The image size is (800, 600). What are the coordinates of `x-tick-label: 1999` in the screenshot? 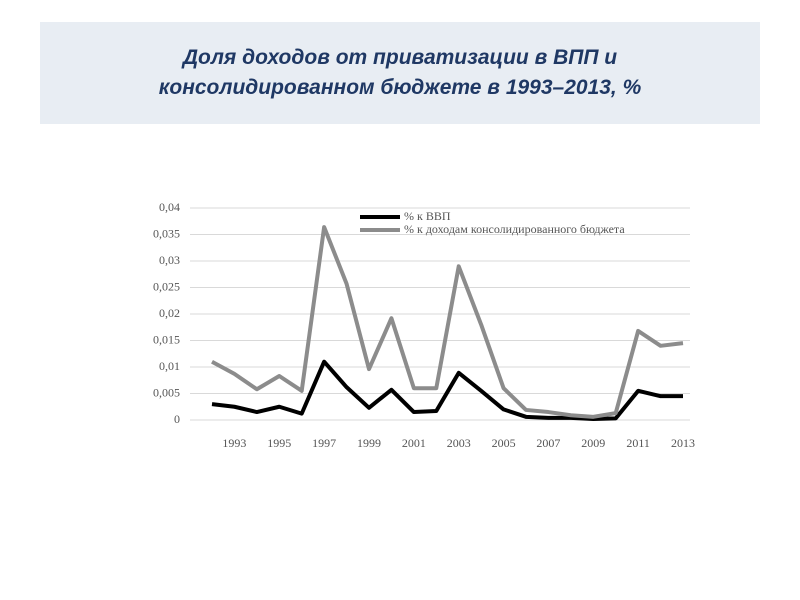 It's located at (369, 443).